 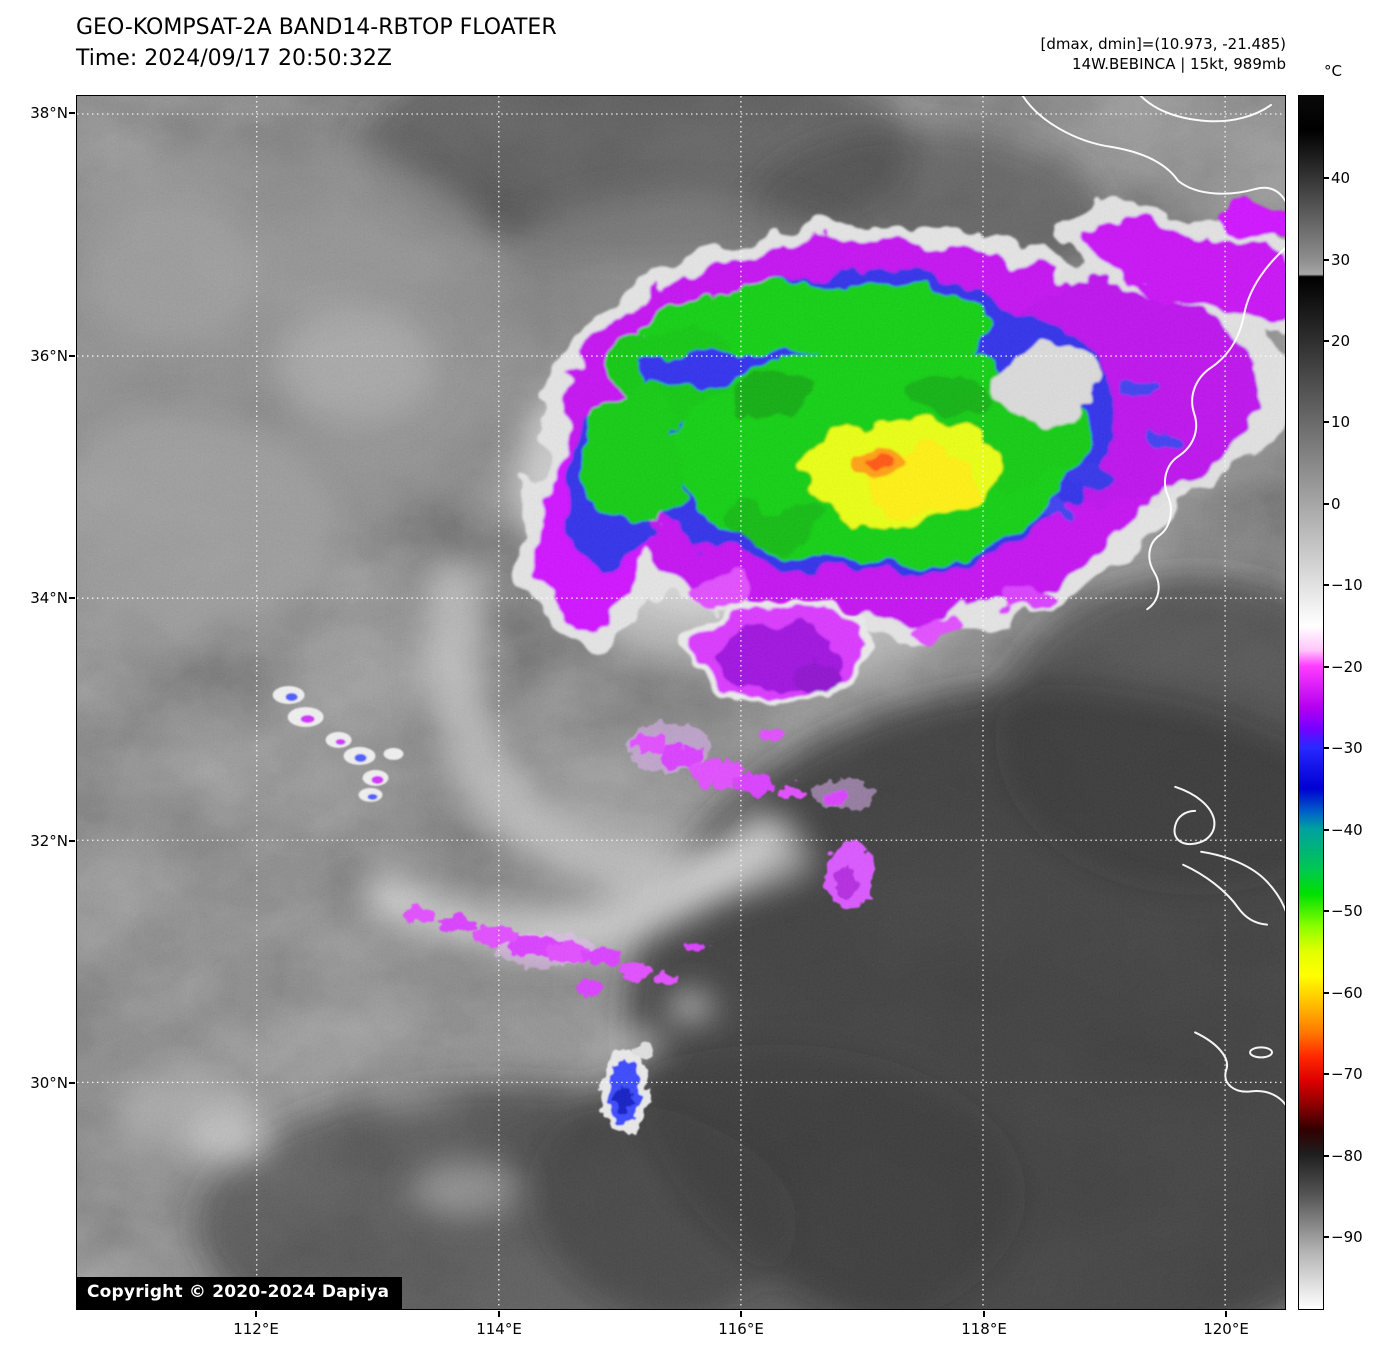 I want to click on copyright-banner: Copyright © 2020-2024 Dapiya, so click(x=240, y=1293).